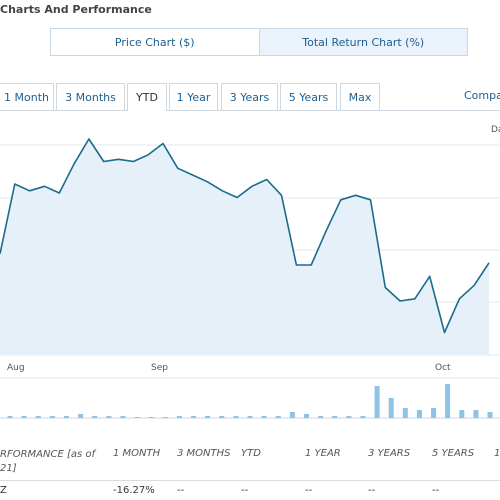 Image resolution: width=500 pixels, height=500 pixels. What do you see at coordinates (159, 368) in the screenshot?
I see `x-label-sep: Sep` at bounding box center [159, 368].